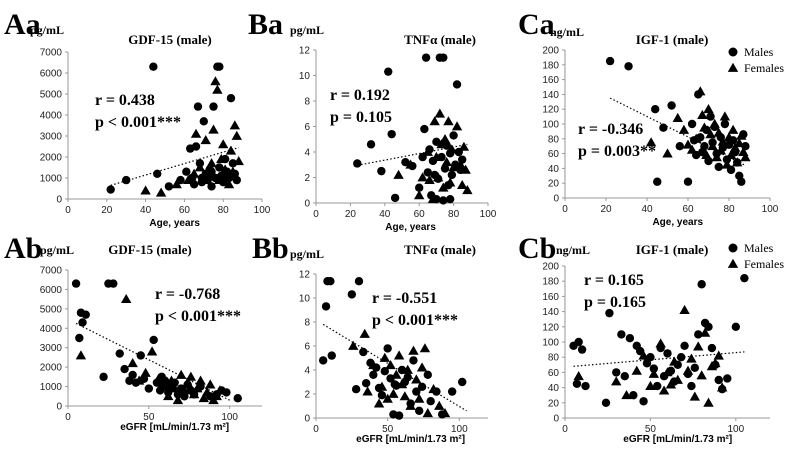 This screenshot has height=454, width=800. Describe the element at coordinates (169, 39) in the screenshot. I see `chart-title: GDF-15 (male)` at that location.